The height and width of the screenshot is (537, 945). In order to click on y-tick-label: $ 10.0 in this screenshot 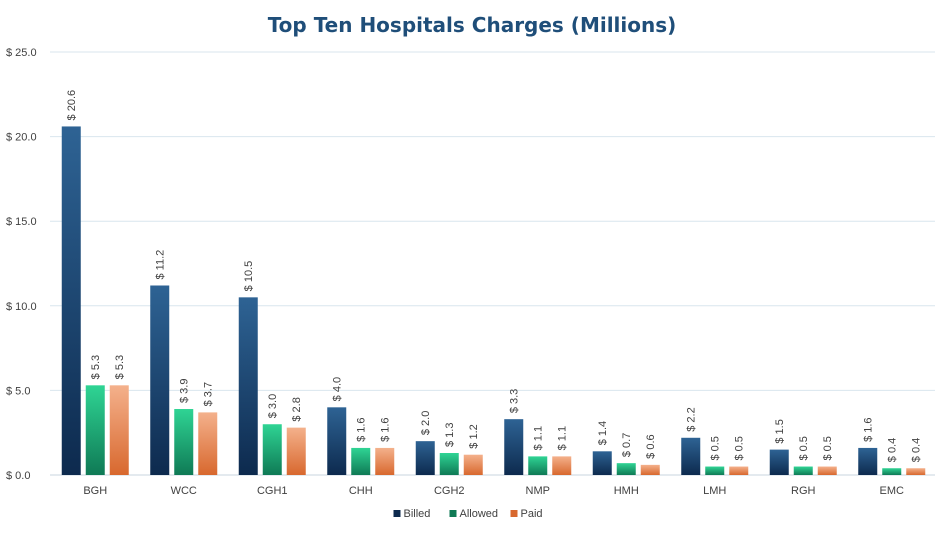, I will do `click(21, 307)`.